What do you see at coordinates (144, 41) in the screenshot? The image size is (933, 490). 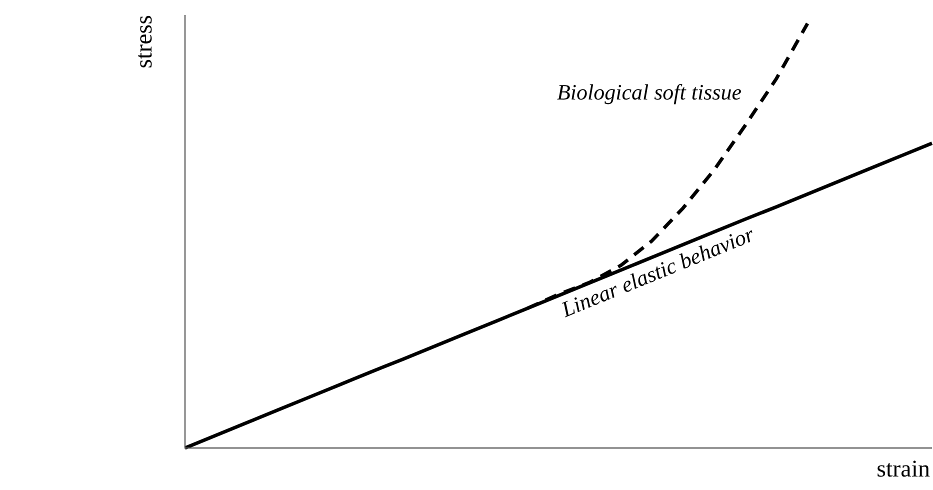 I see `y-axis-title: stress` at bounding box center [144, 41].